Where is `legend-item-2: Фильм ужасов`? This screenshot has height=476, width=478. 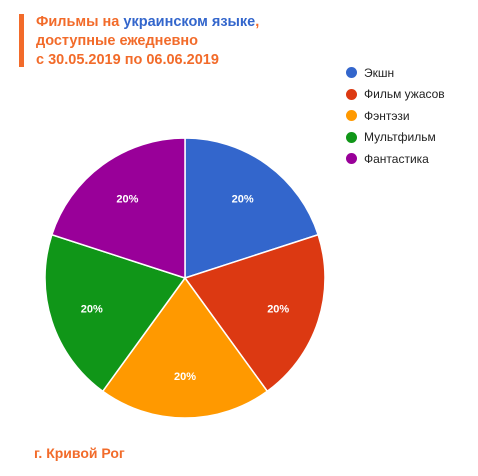 legend-item-2: Фильм ужасов is located at coordinates (395, 95).